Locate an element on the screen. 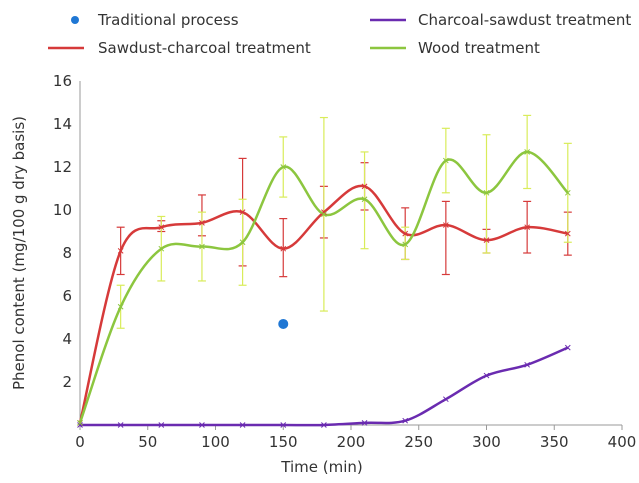  y-tick-label: 8 is located at coordinates (67, 253).